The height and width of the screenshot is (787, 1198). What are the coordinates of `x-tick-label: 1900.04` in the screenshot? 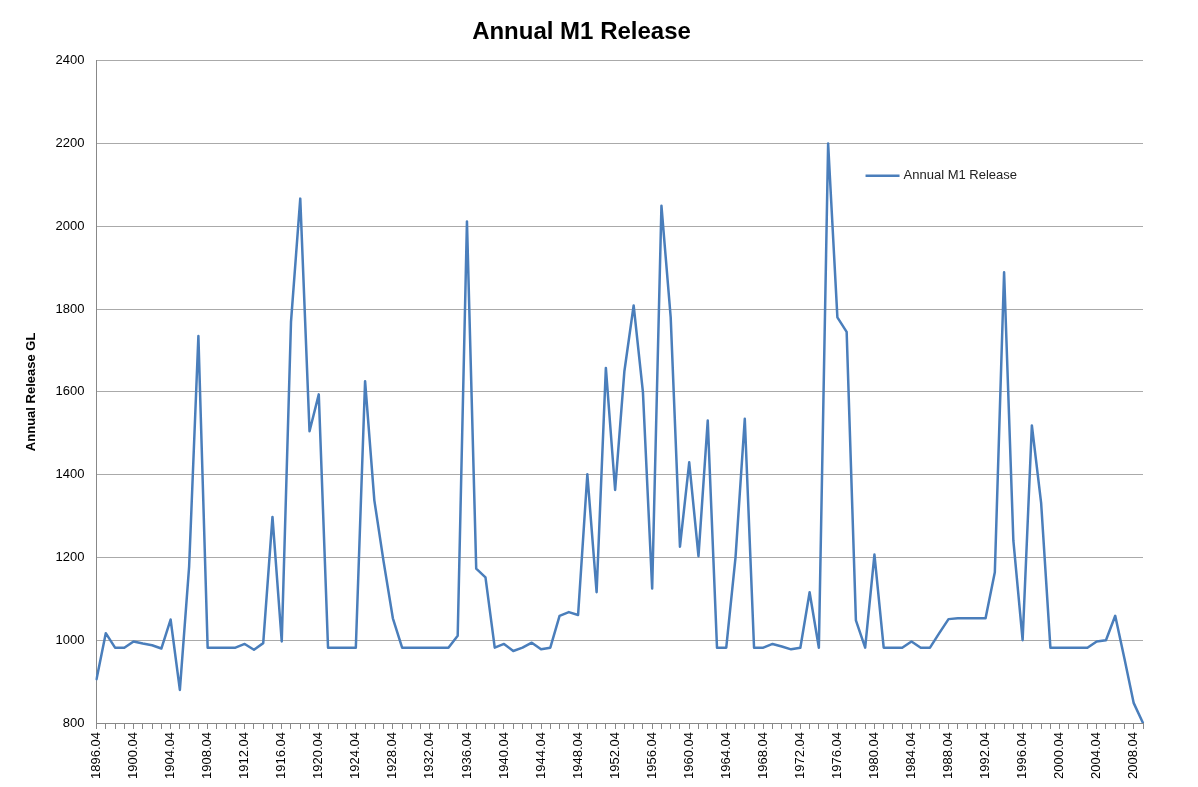 It's located at (133, 756).